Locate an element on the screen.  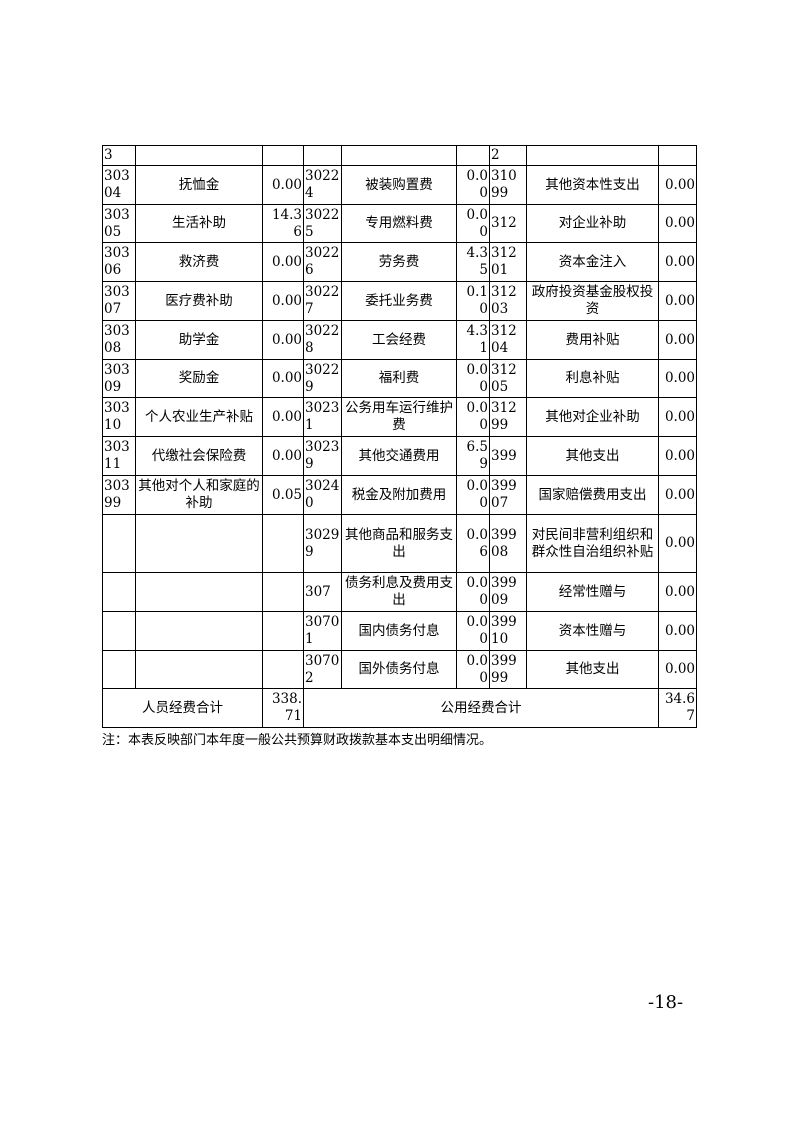
table-cell: 30304 is located at coordinates (119, 185).